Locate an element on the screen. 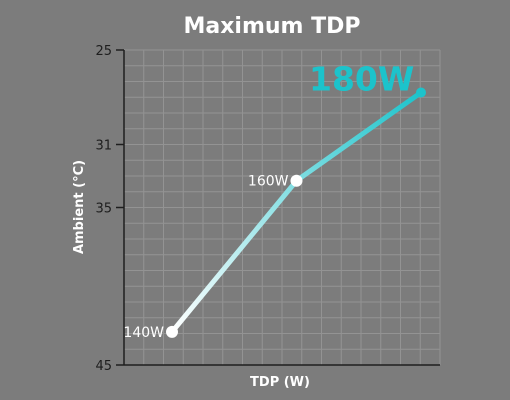  x-axis-label: TDP (W) is located at coordinates (280, 382).